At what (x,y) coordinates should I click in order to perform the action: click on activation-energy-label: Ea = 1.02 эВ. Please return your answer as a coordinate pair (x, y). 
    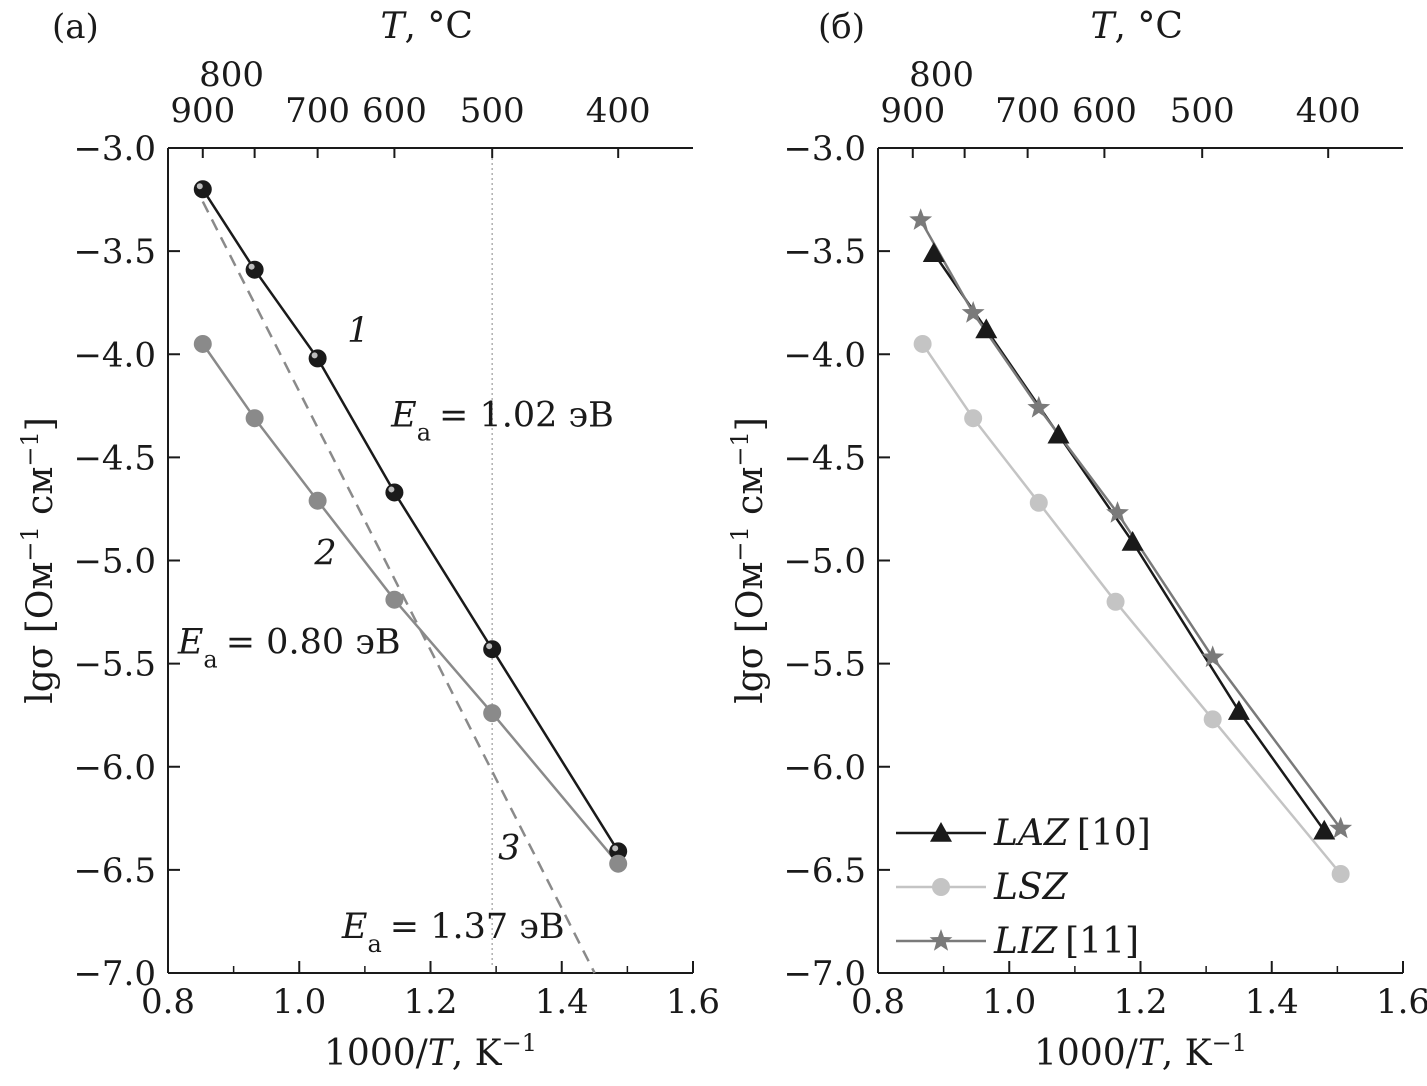
    Looking at the image, I should click on (502, 420).